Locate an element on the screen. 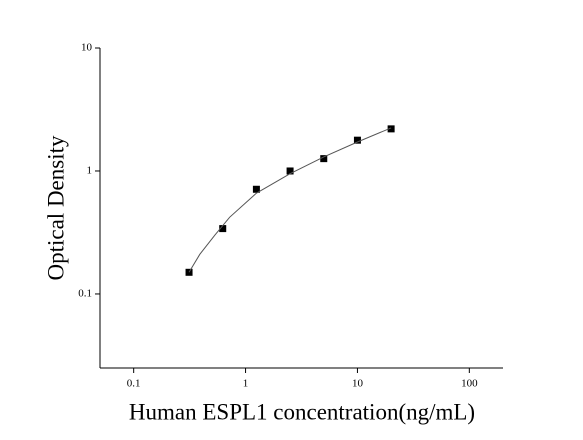 The image size is (583, 440). y-tick-label: 10 is located at coordinates (87, 48).